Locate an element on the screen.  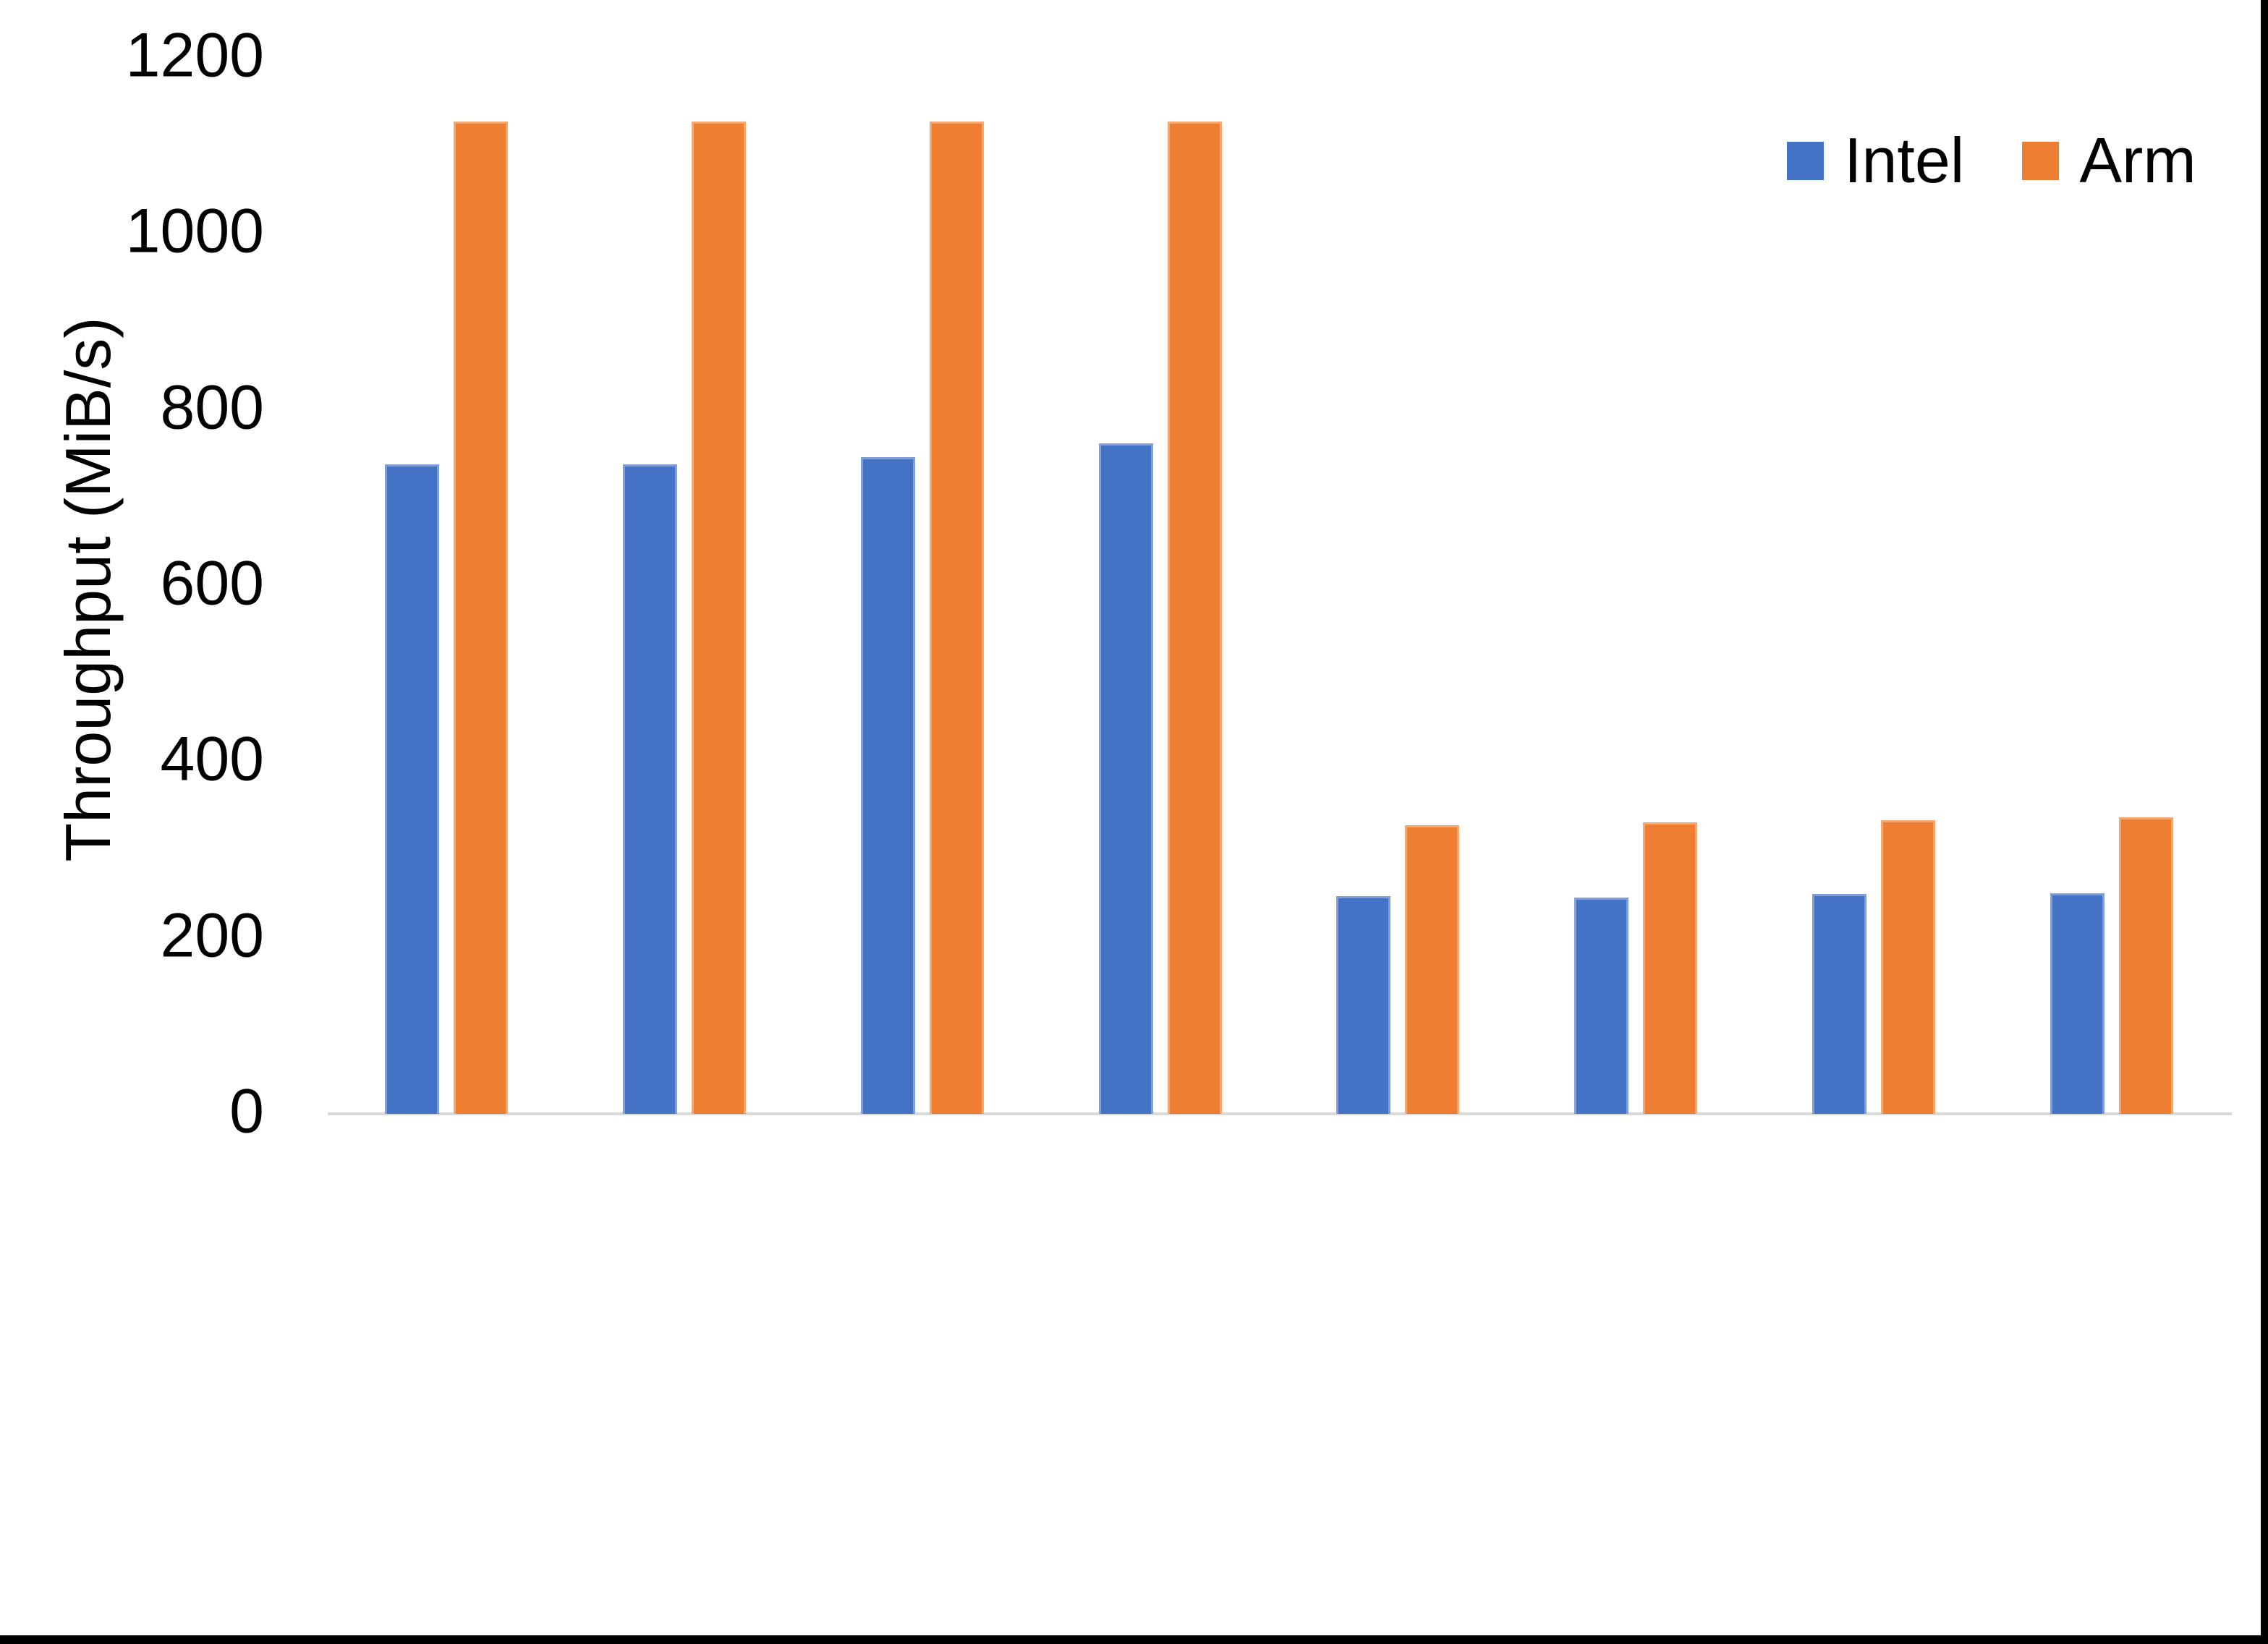
legend-item-intel: Intel is located at coordinates (1875, 160).